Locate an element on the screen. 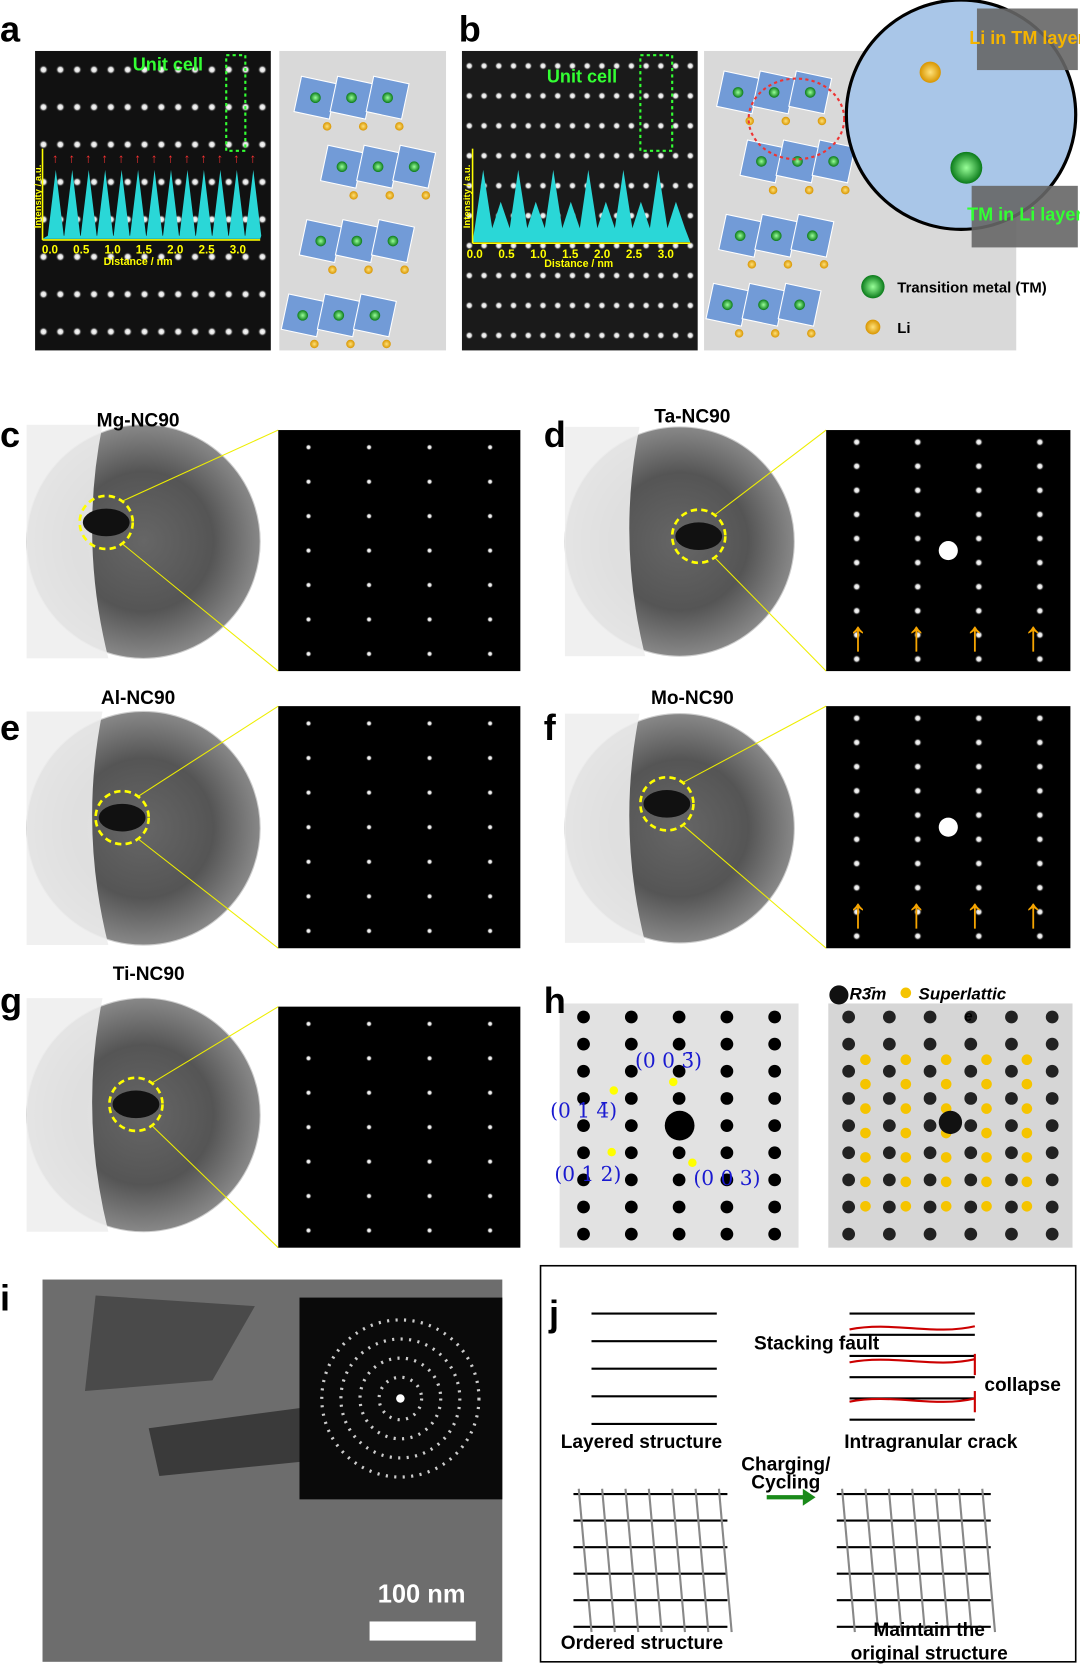  unit-cell-label: Unit cell is located at coordinates (582, 76).